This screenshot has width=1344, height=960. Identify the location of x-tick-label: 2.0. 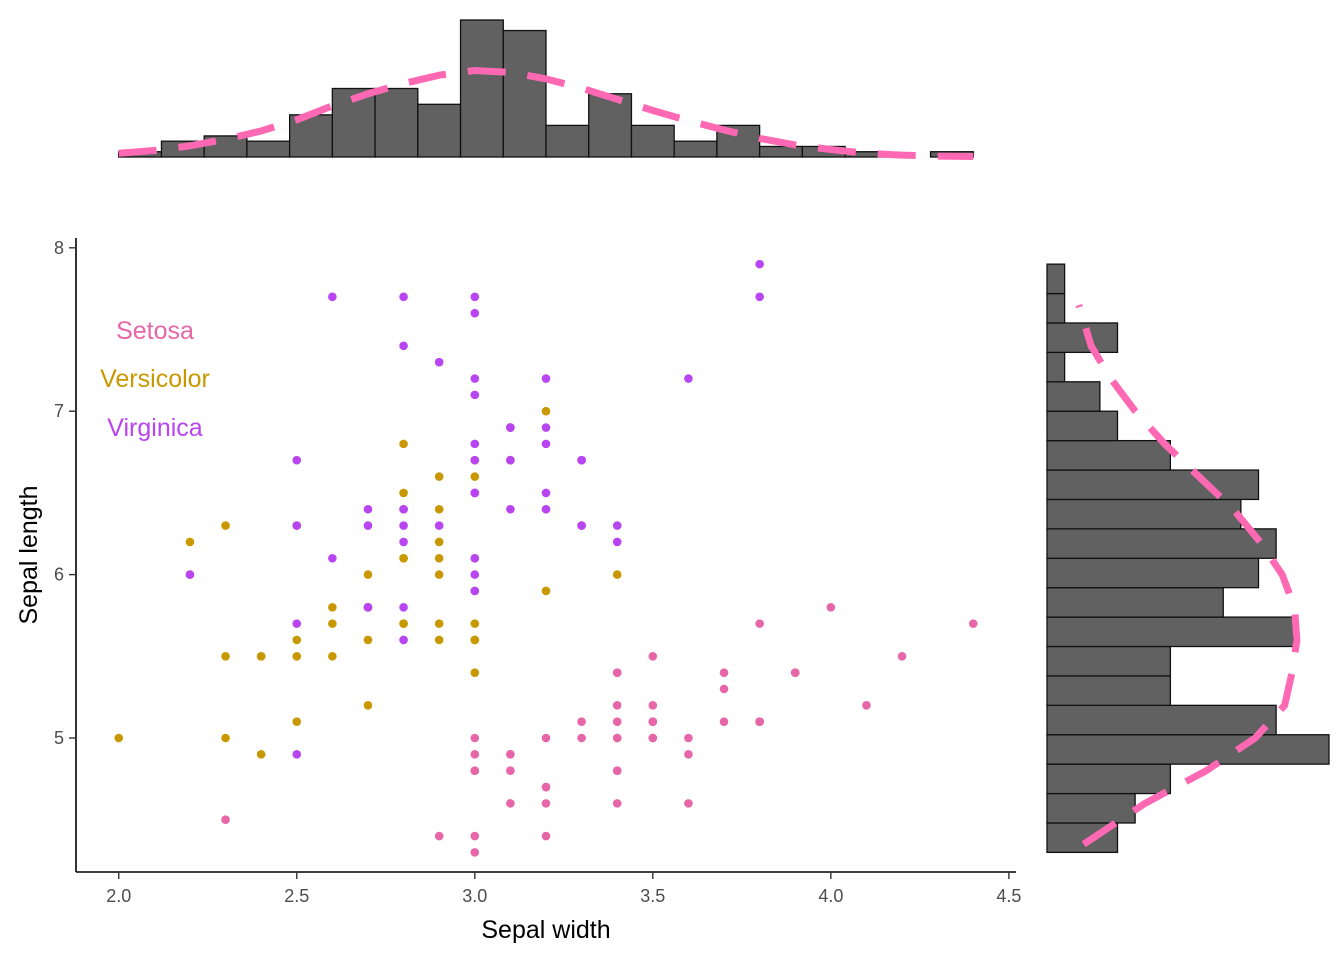
(118, 896).